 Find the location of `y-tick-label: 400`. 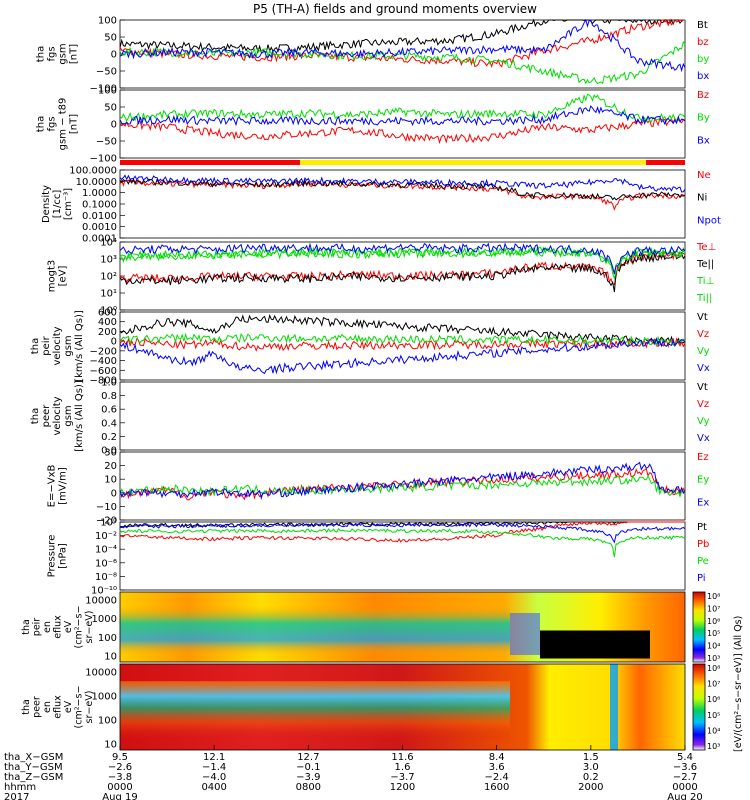

y-tick-label: 400 is located at coordinates (107, 322).